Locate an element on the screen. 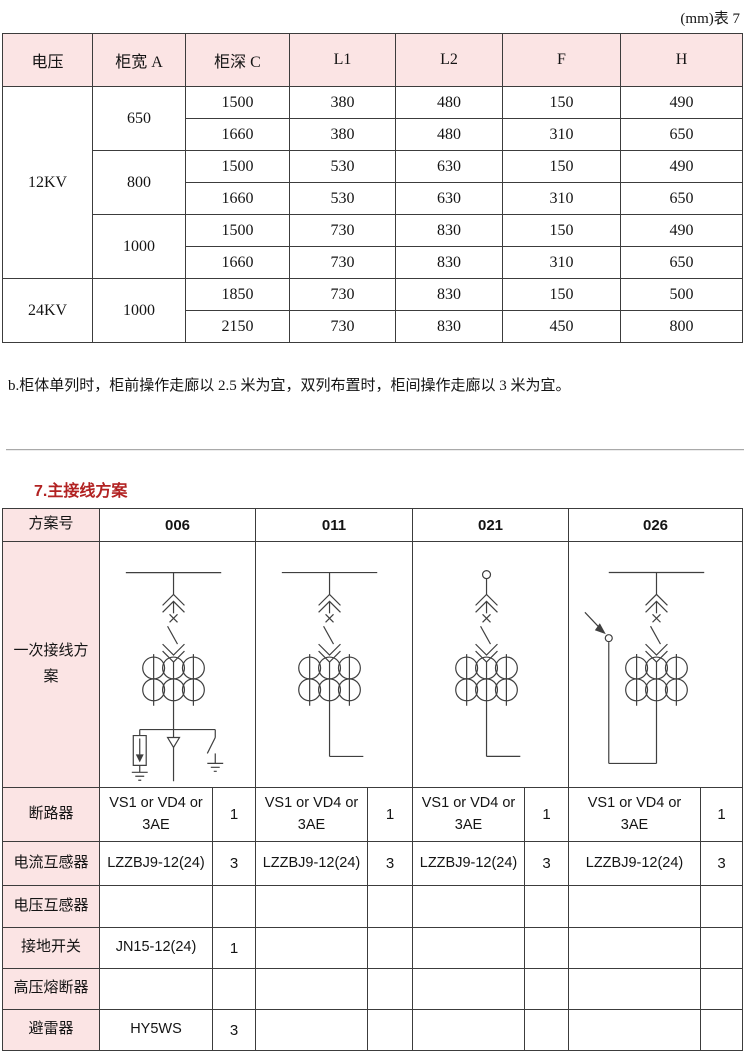 The height and width of the screenshot is (1060, 750). section-heading: 7.主接线方案 is located at coordinates (81, 491).